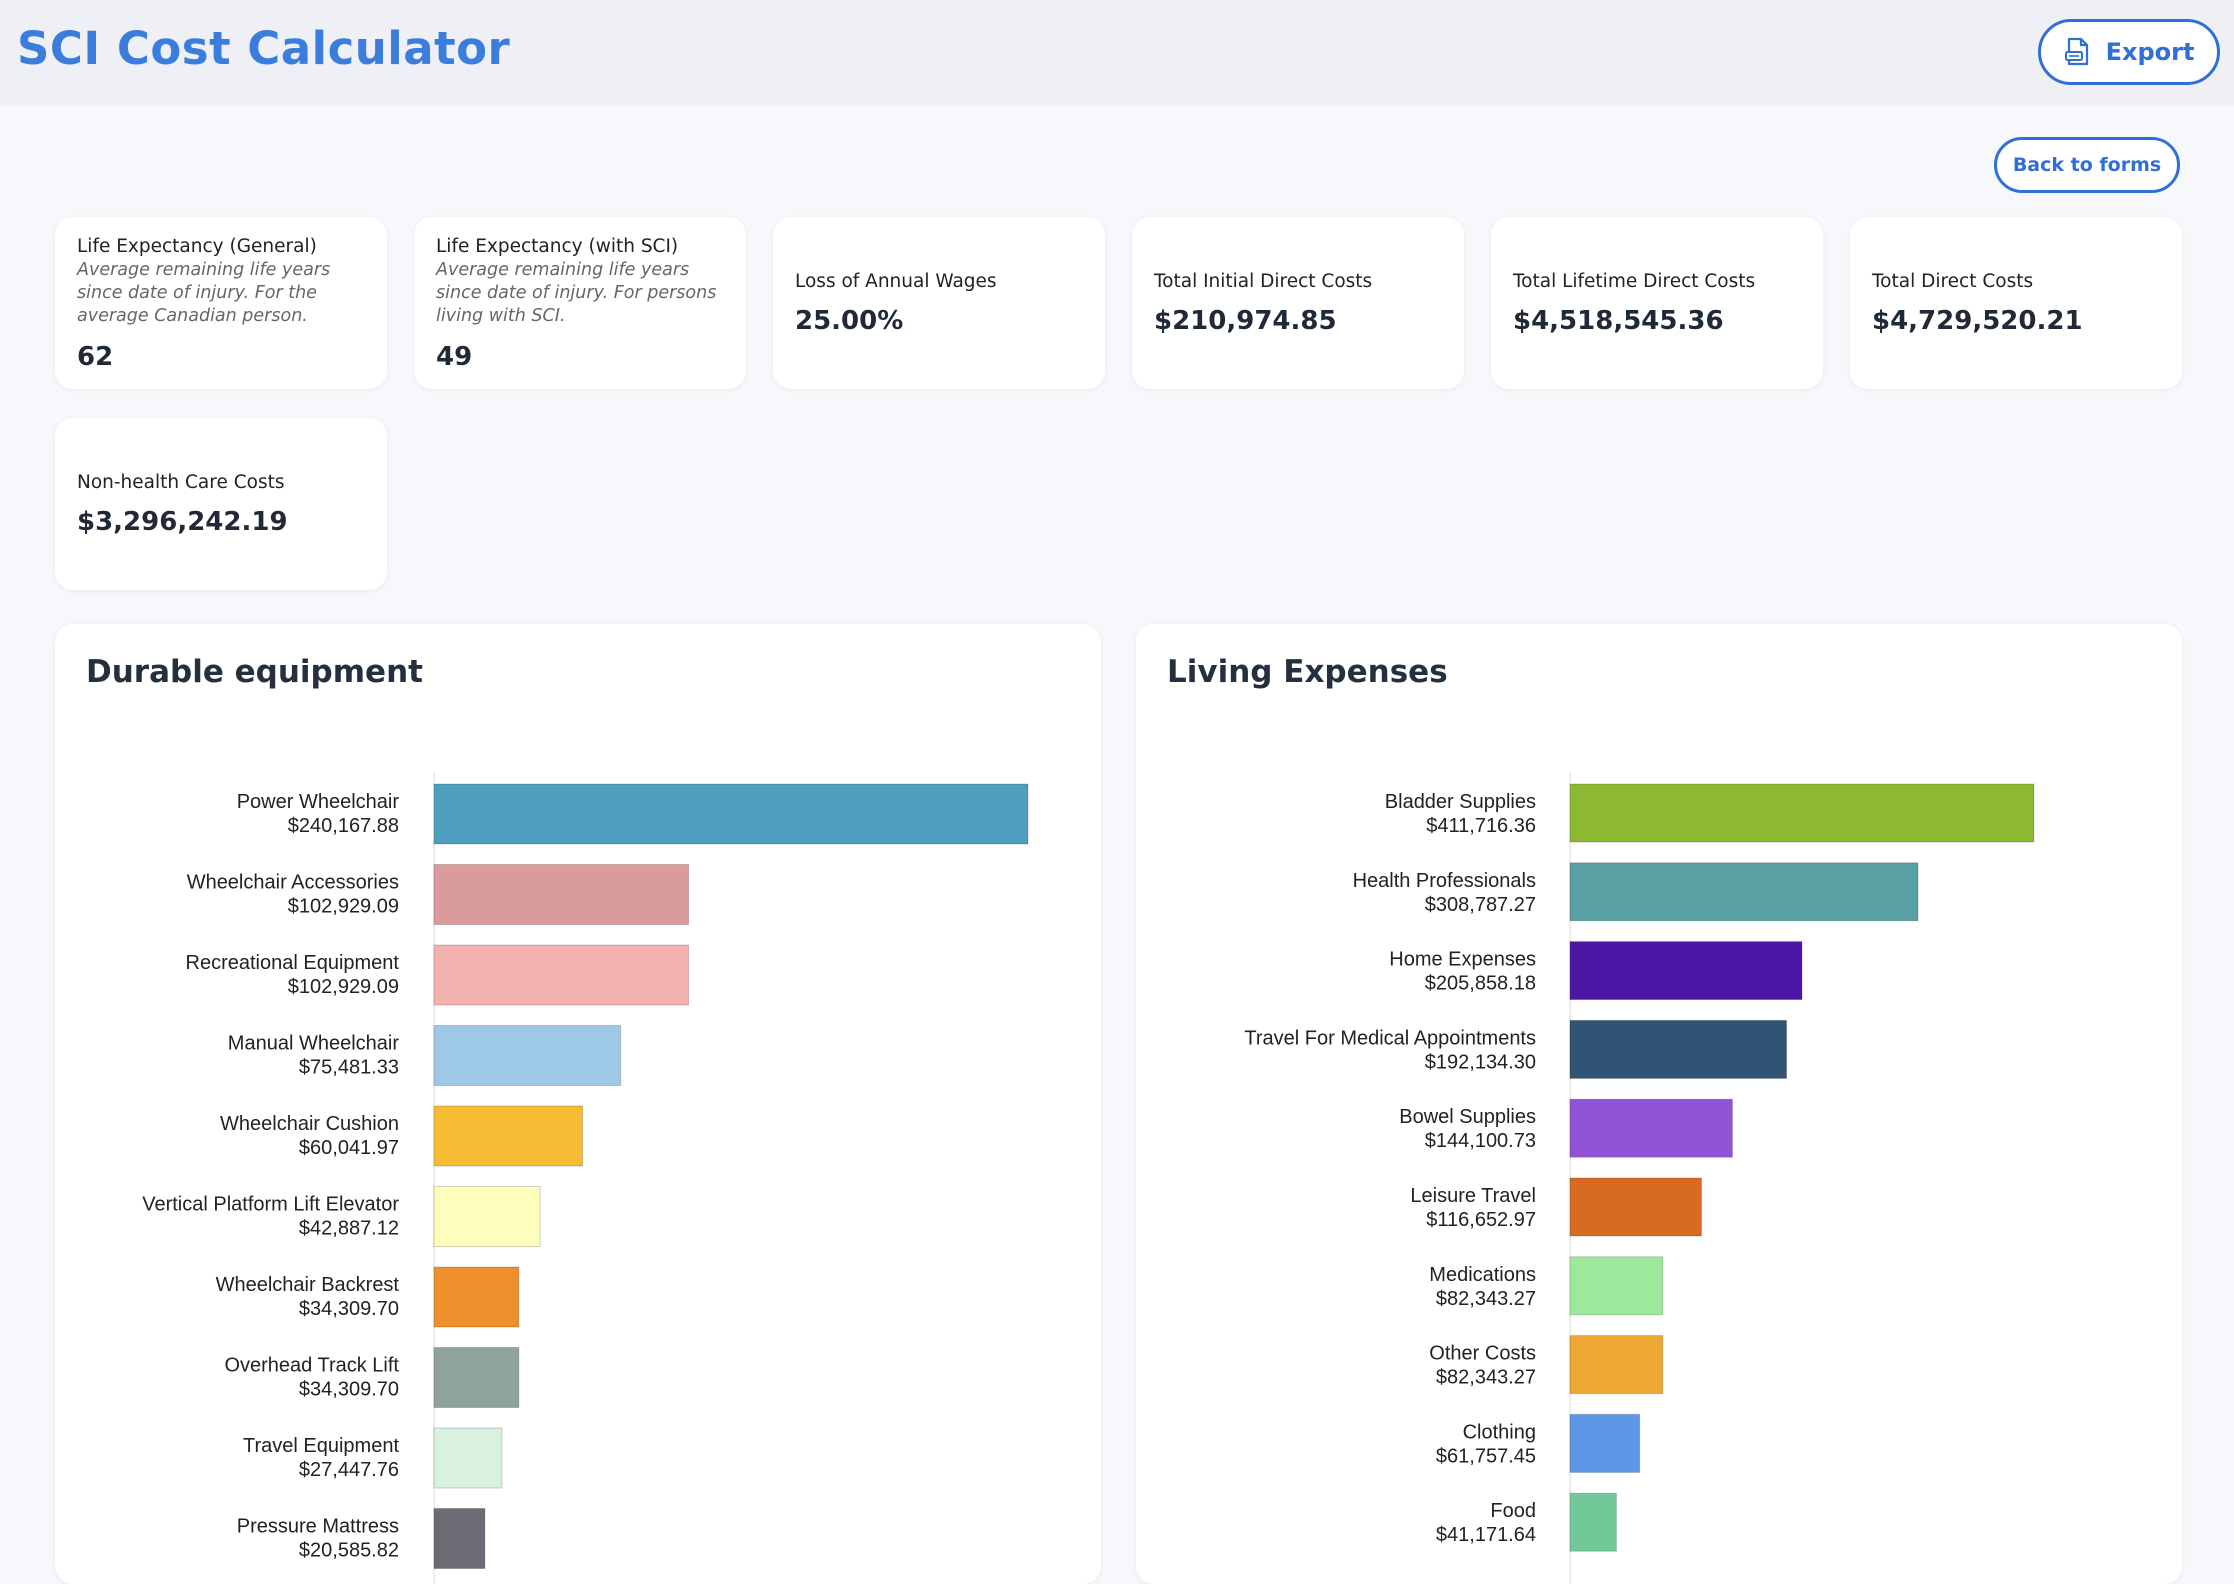 This screenshot has height=1584, width=2234. Describe the element at coordinates (1467, 1117) in the screenshot. I see `bar-category-label: Bowel Supplies` at that location.